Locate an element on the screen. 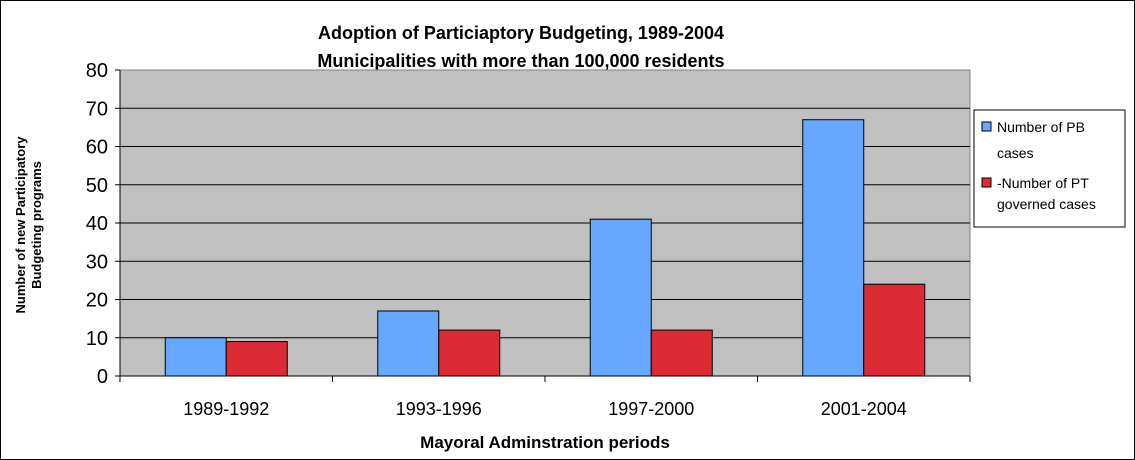 The height and width of the screenshot is (460, 1135). y-axis-title-line-2: Budgeting programs is located at coordinates (36, 225).